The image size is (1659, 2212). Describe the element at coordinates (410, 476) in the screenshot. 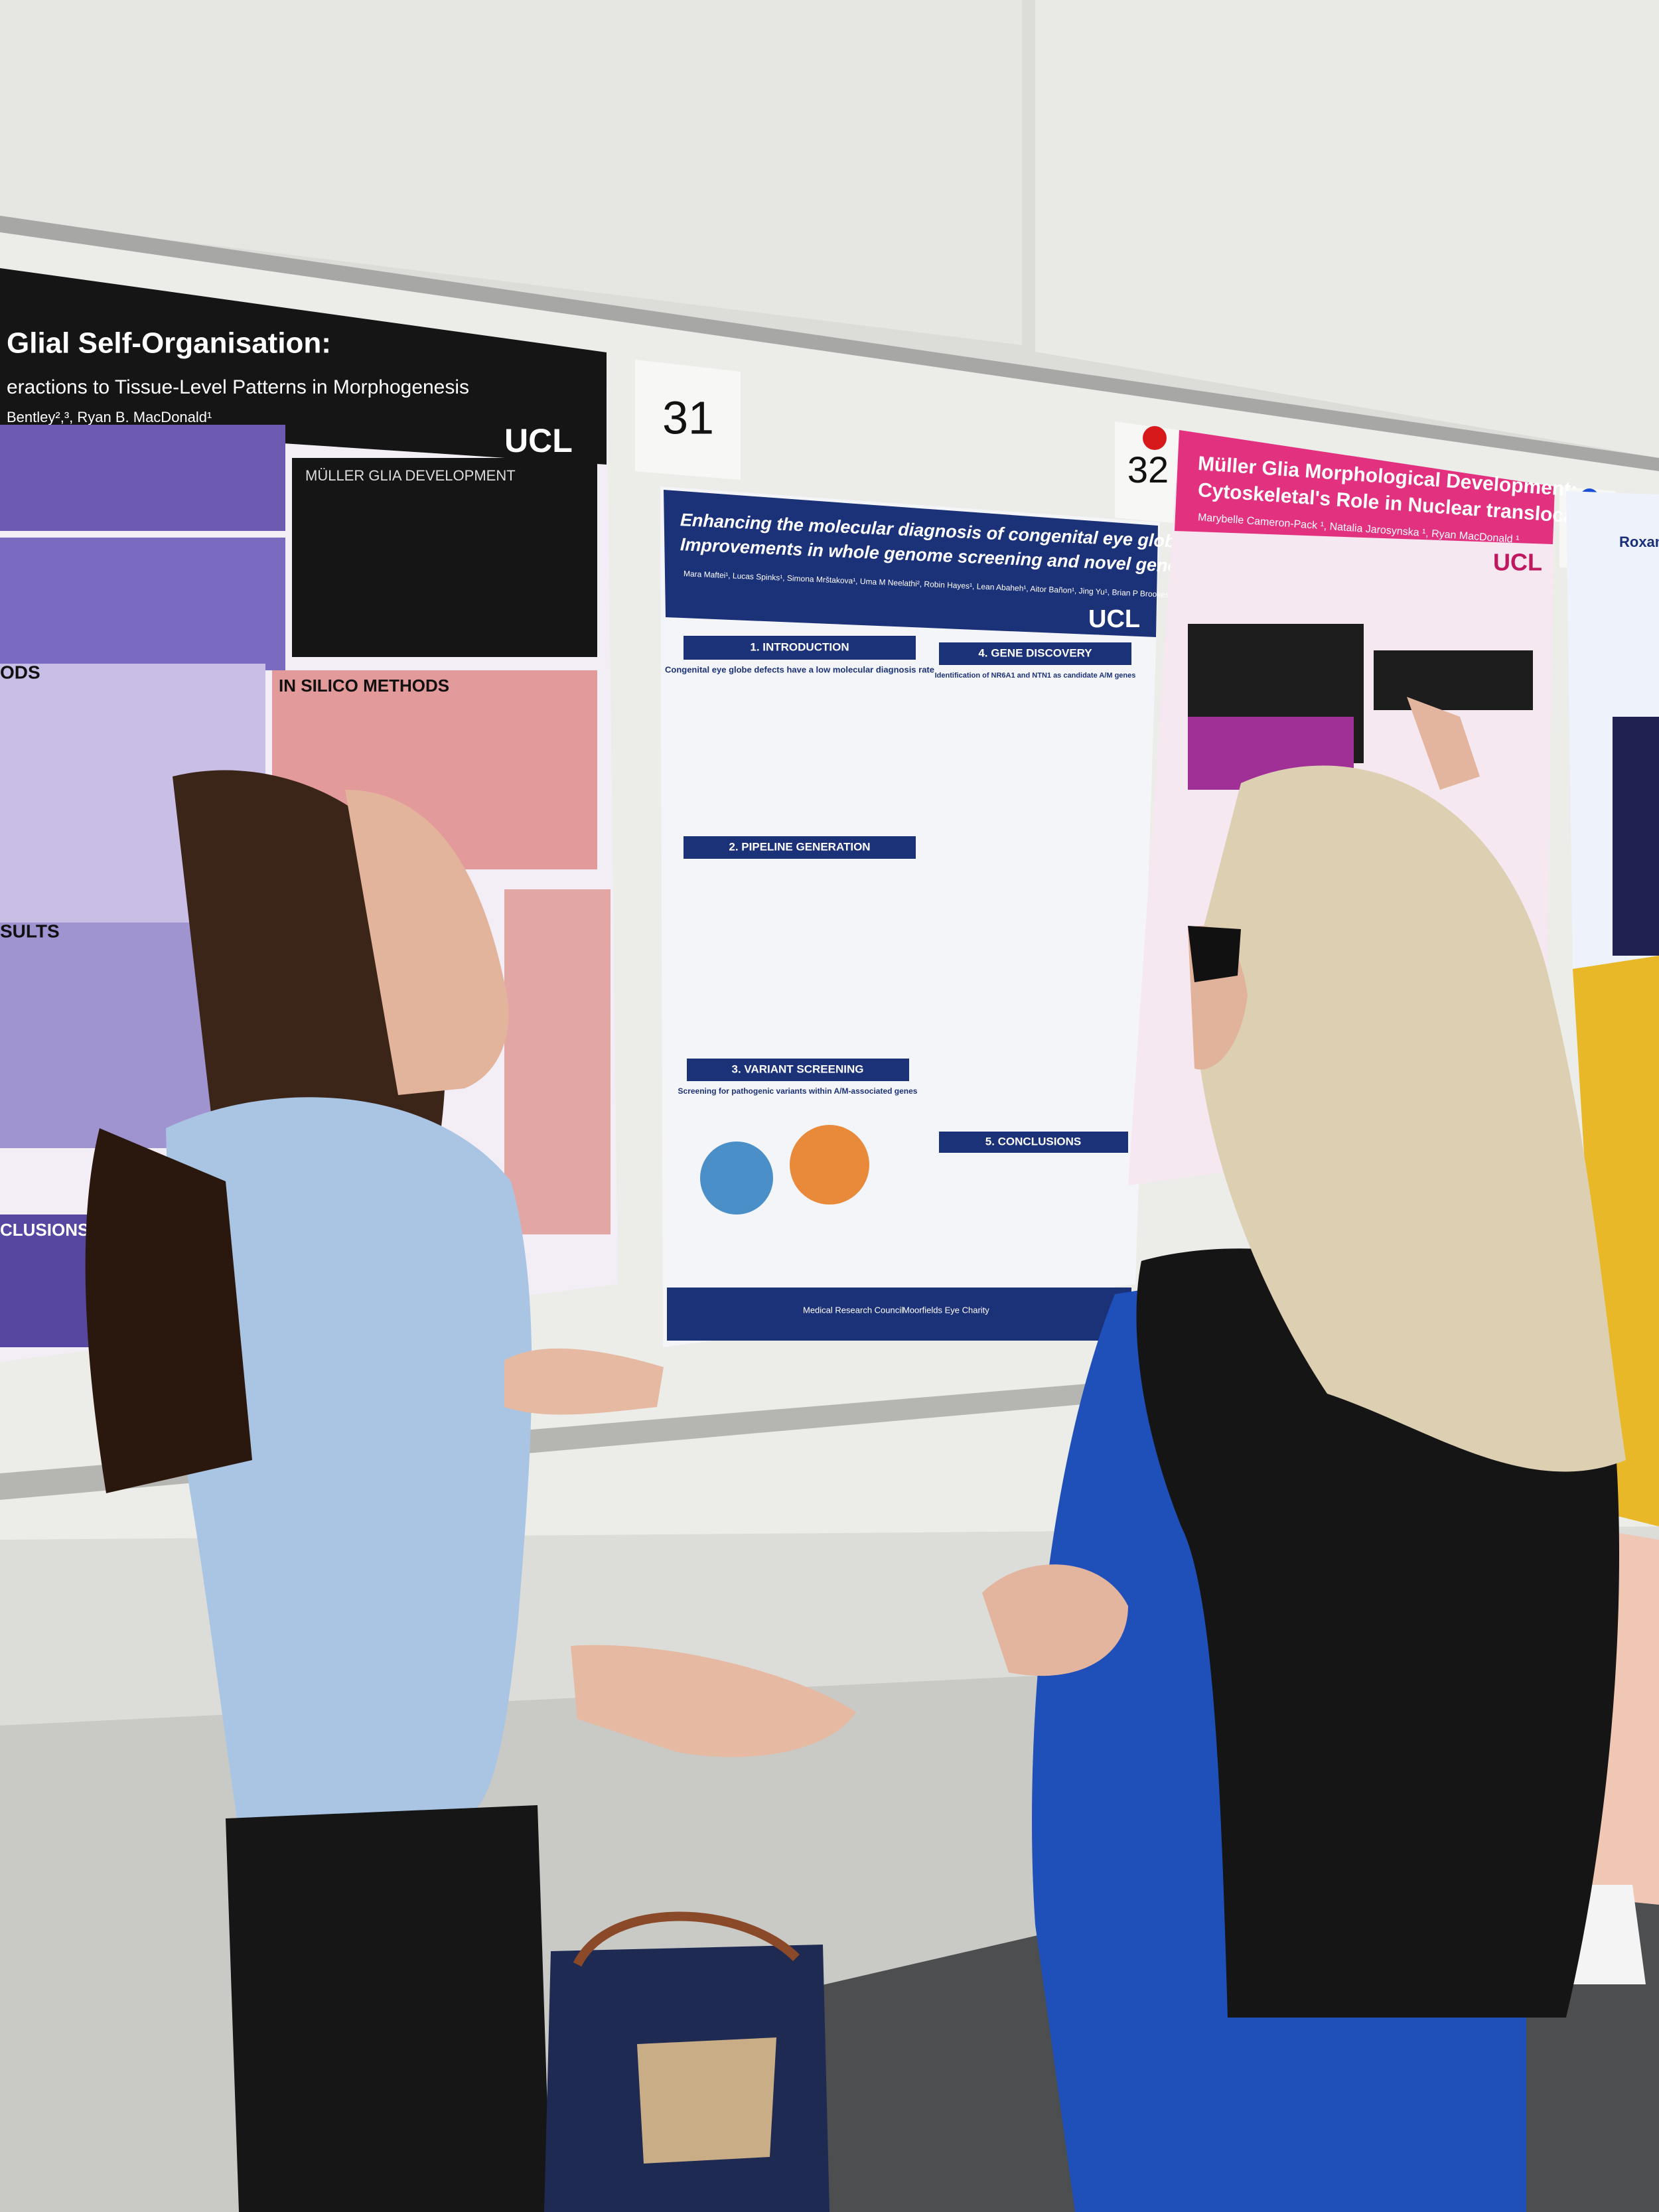

I see `section-heading: MÜLLER GLIA DEVELOPMENT` at that location.